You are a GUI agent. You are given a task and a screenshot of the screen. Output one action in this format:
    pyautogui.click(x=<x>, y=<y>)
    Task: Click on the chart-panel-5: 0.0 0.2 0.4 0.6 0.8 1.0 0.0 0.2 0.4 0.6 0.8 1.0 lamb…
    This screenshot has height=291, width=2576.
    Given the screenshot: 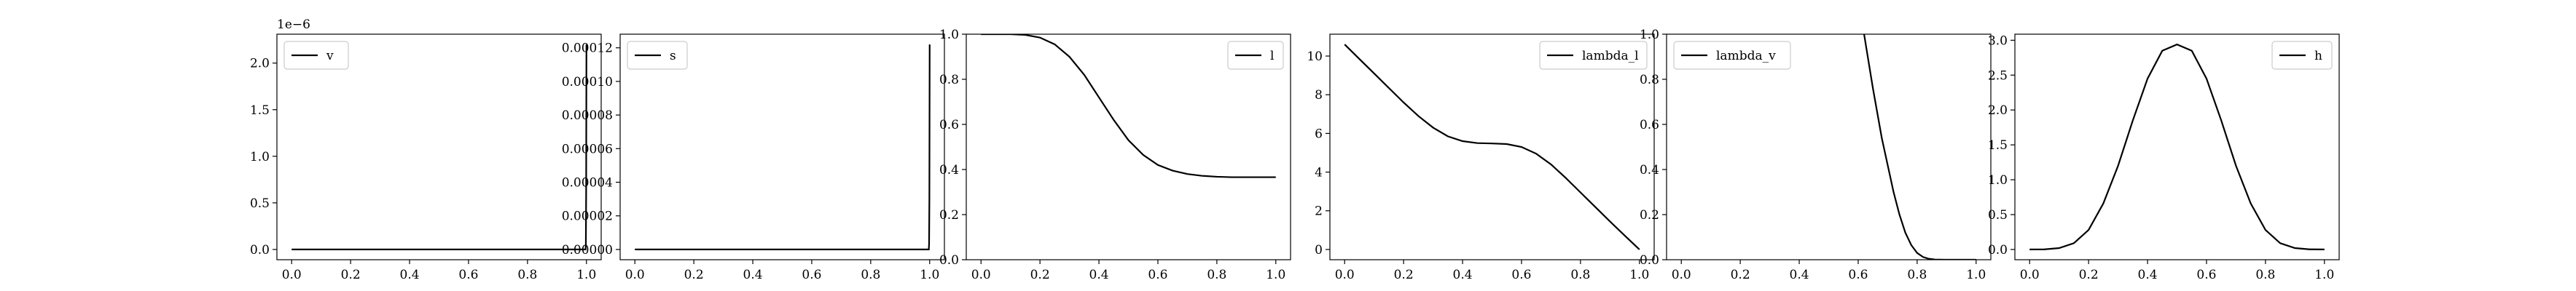 What is the action you would take?
    pyautogui.click(x=1816, y=155)
    